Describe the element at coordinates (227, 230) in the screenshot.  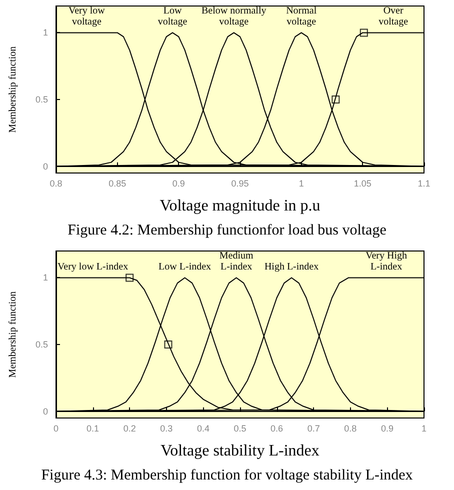
I see `text: Figure 4.2: Membership functionfor load bus voltage` at that location.